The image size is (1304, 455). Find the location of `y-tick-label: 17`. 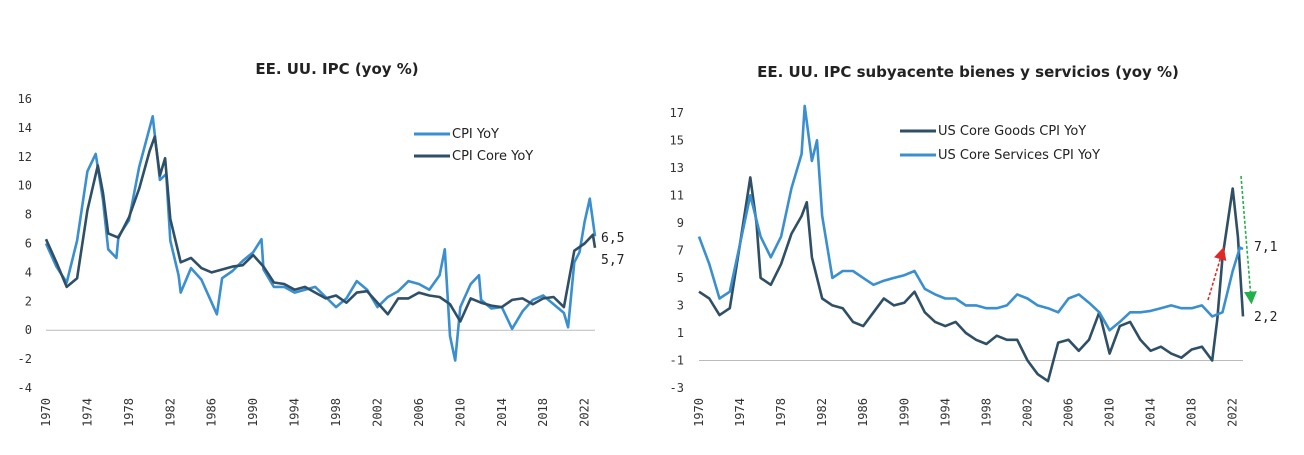

y-tick-label: 17 is located at coordinates (677, 113).